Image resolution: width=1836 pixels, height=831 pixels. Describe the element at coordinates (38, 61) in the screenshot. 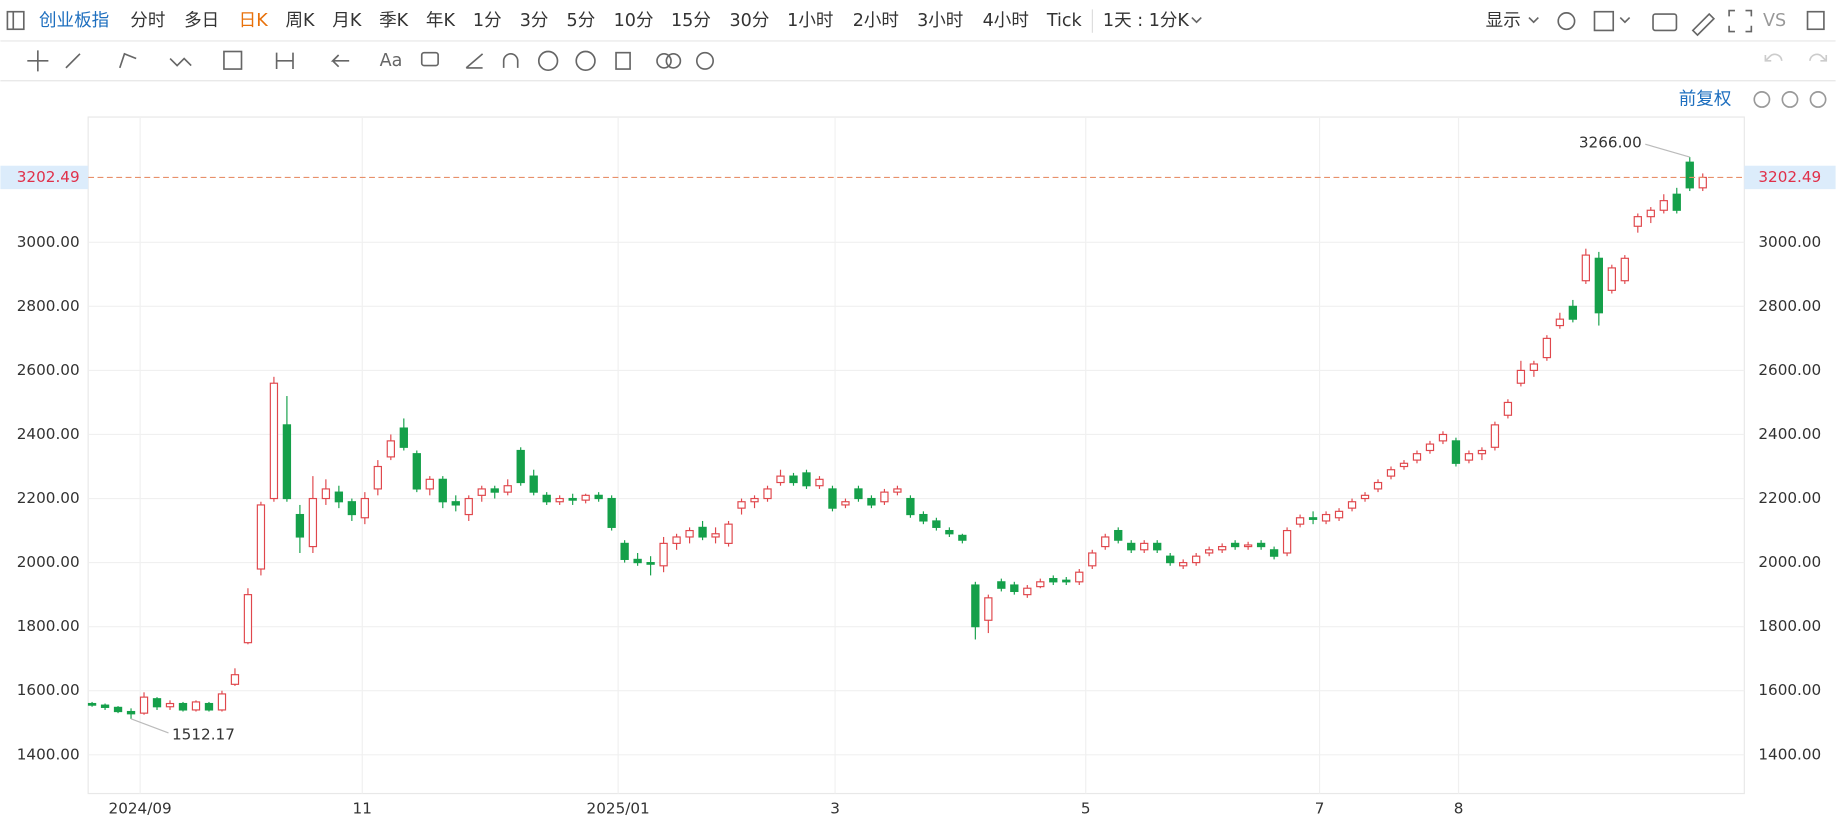

I see `move-tool` at that location.